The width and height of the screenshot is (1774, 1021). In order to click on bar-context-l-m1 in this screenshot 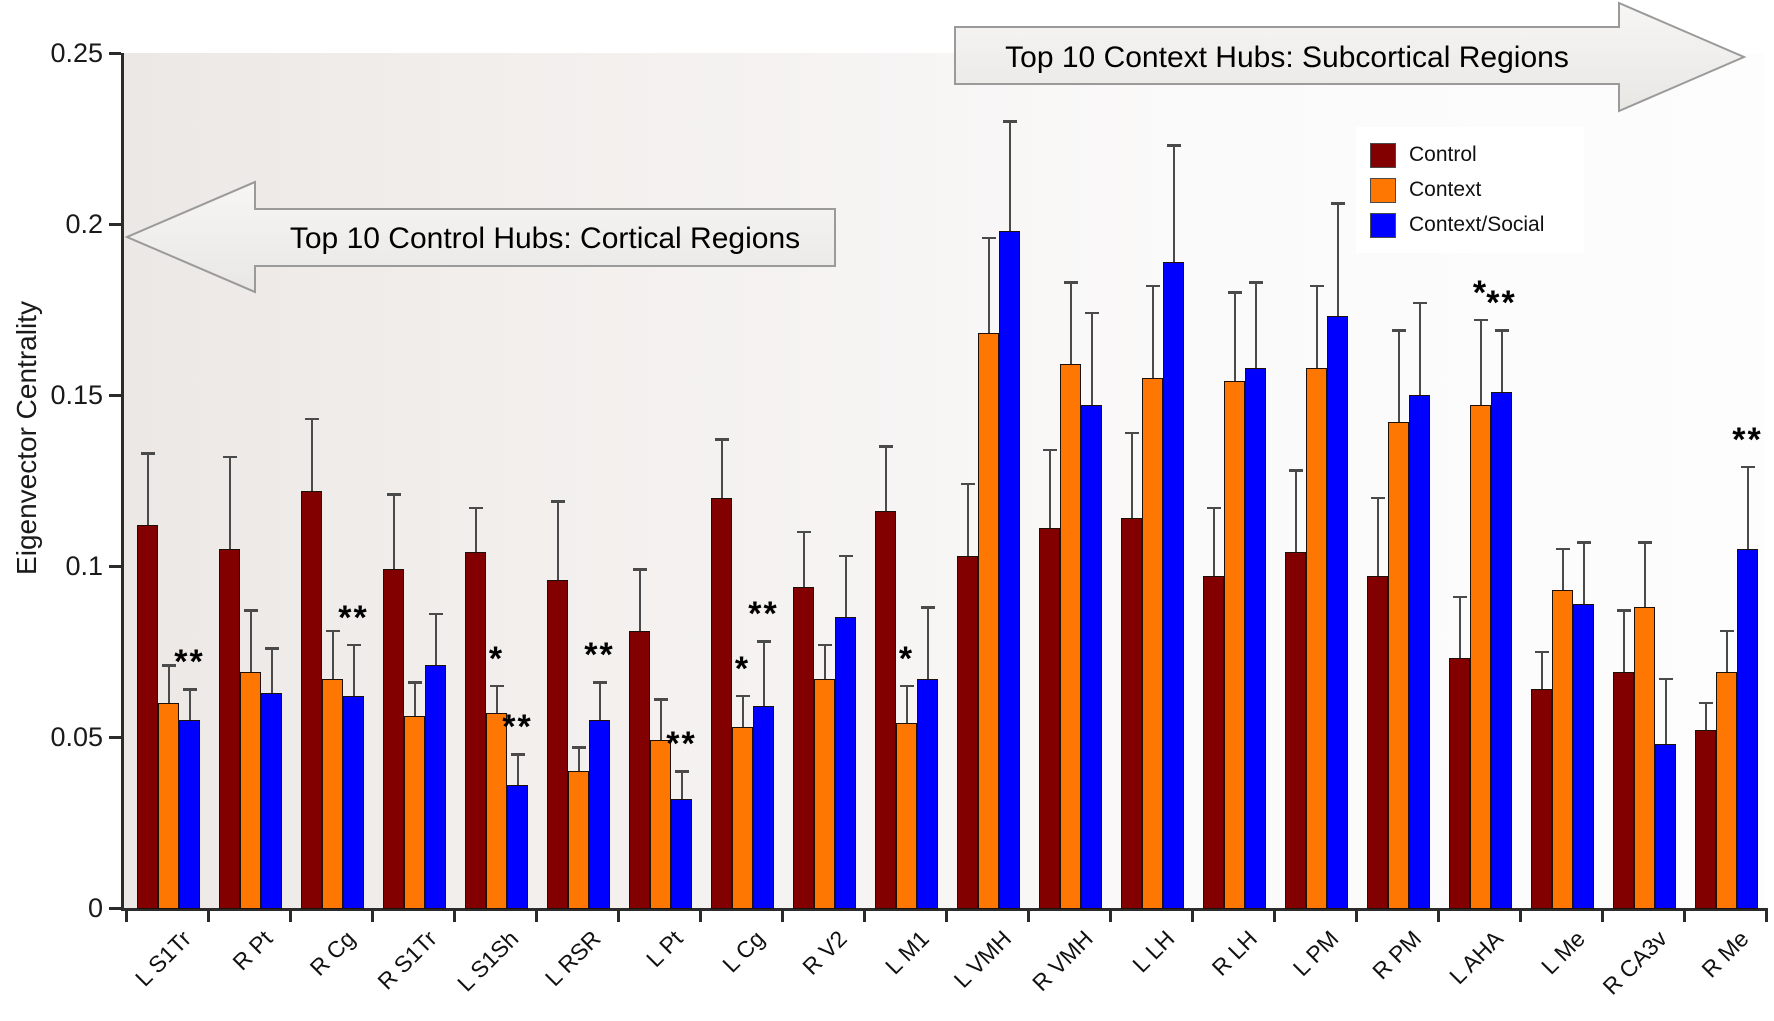, I will do `click(906, 816)`.